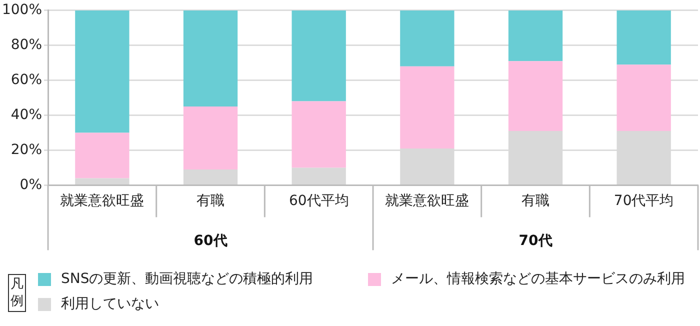 Image resolution: width=700 pixels, height=326 pixels. I want to click on y-tick-label: 100%, so click(22, 10).